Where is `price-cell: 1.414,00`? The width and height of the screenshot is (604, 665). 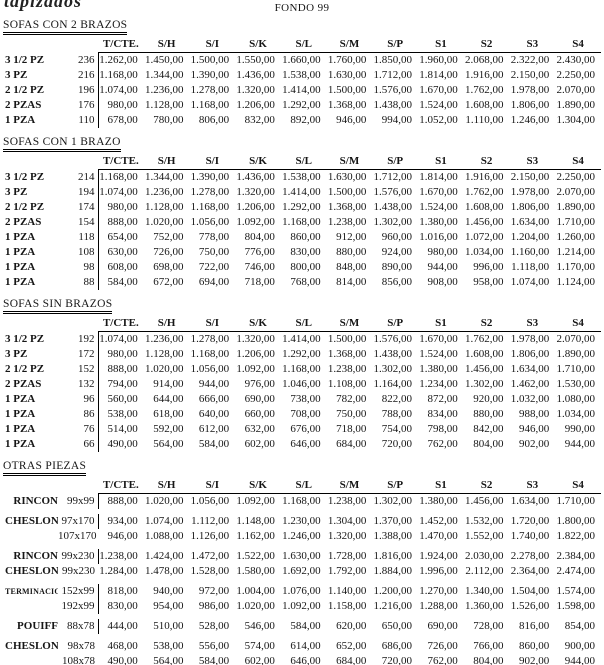
price-cell: 1.414,00 is located at coordinates (301, 192).